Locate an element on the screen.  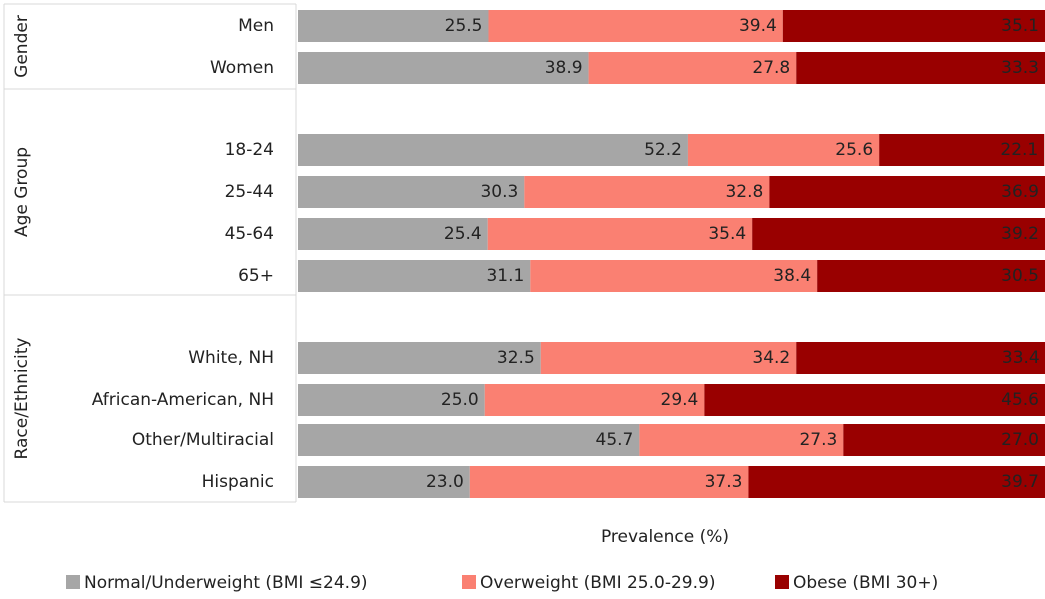
data-label: 30.5 is located at coordinates (1020, 276).